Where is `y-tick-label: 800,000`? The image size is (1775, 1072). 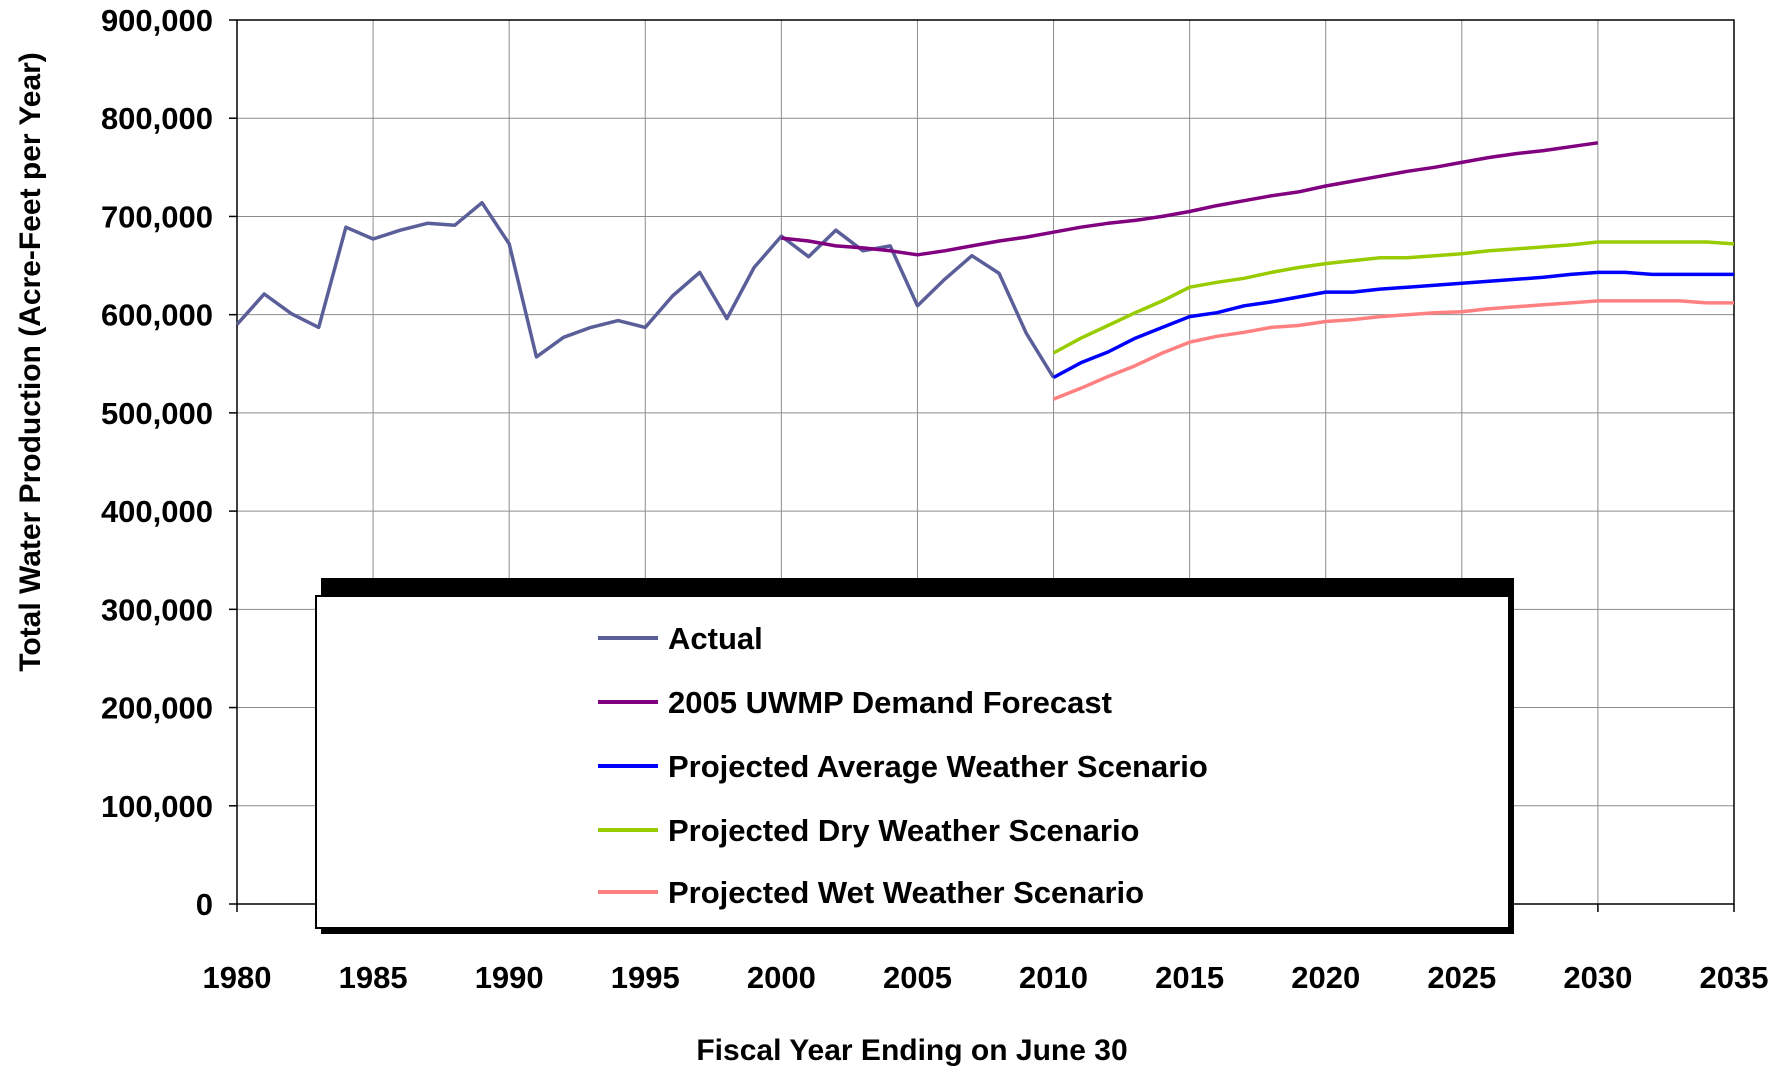 y-tick-label: 800,000 is located at coordinates (157, 118).